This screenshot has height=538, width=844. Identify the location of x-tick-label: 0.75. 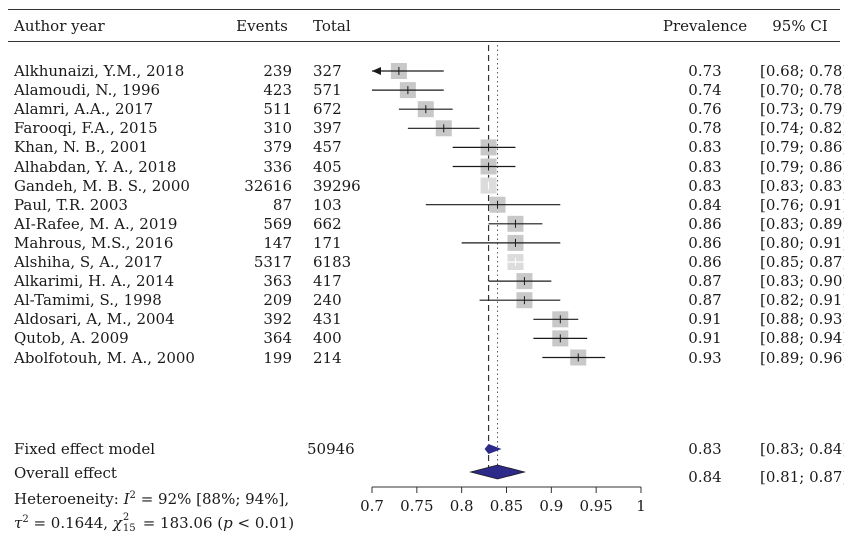
(416, 506).